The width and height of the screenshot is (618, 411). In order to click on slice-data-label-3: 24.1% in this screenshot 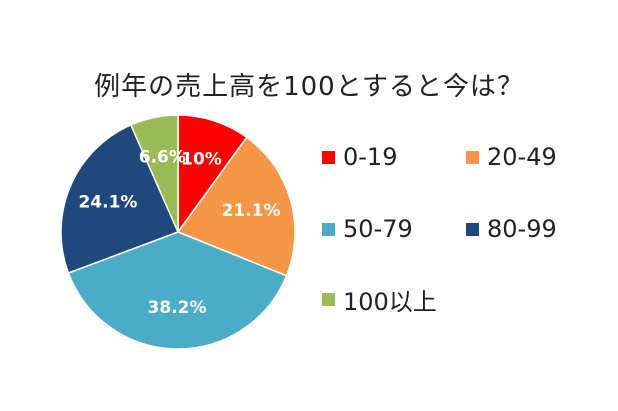, I will do `click(107, 202)`.